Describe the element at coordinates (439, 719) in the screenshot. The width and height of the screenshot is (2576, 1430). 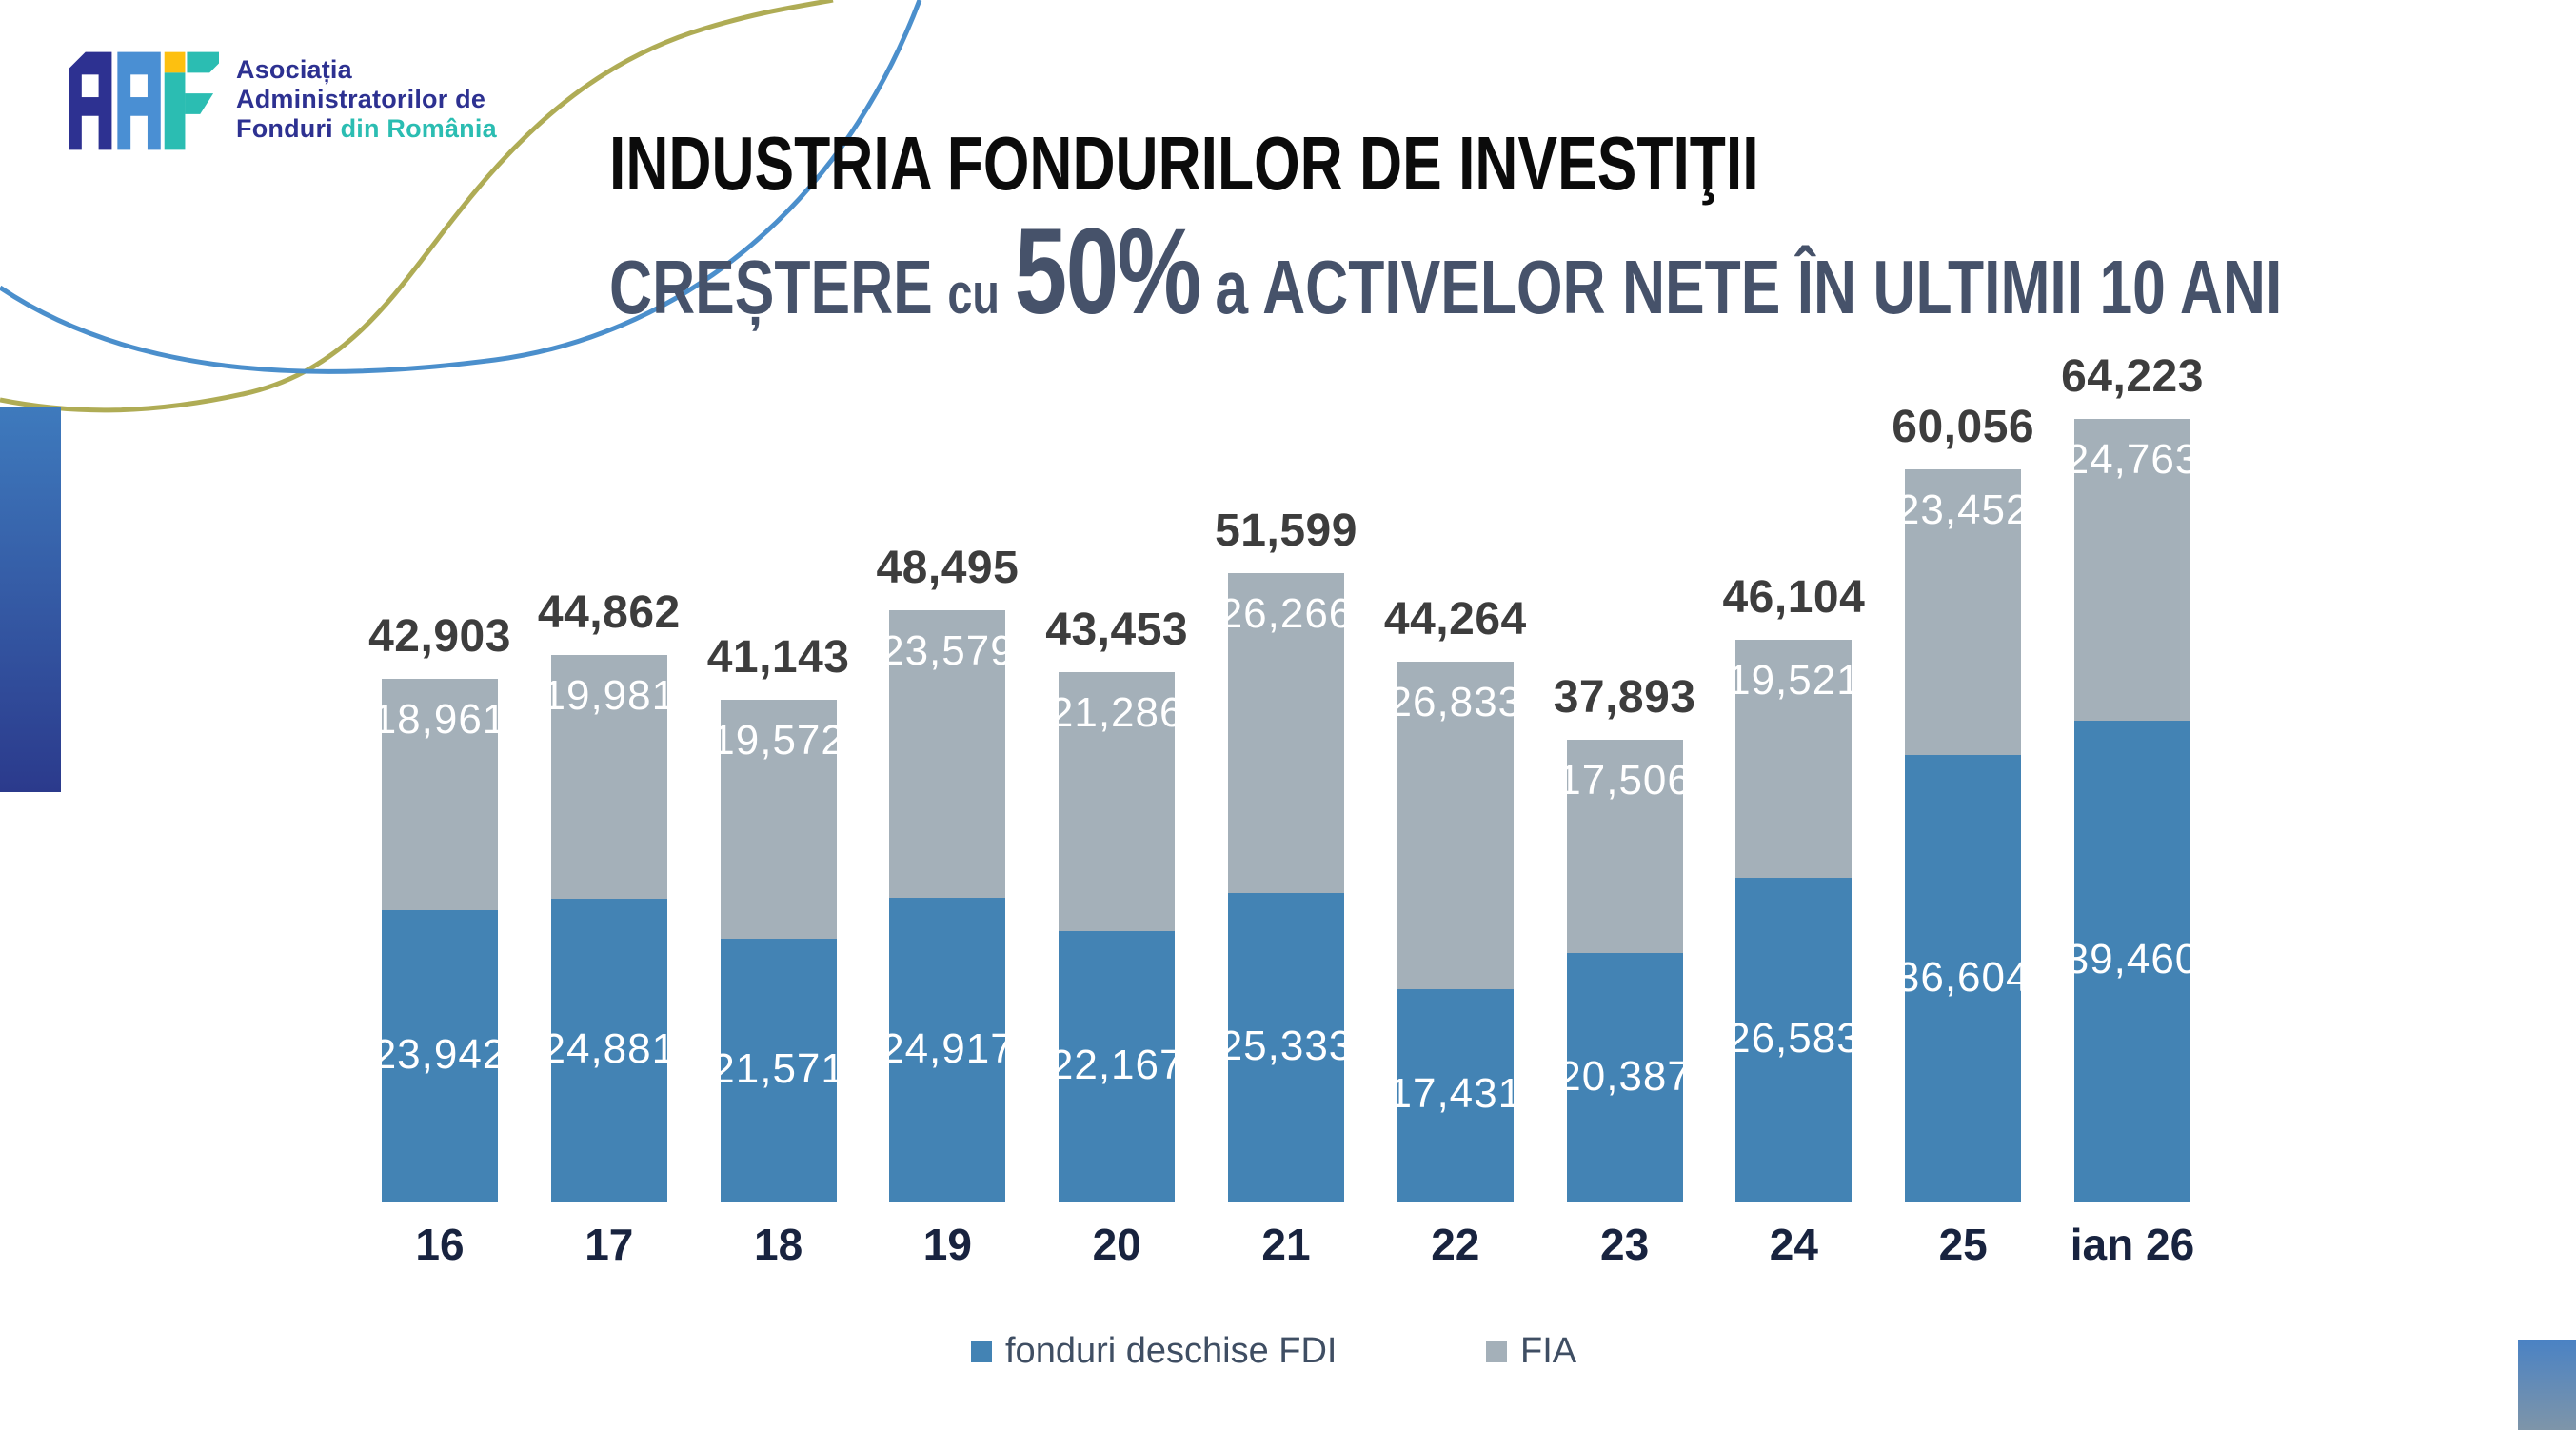
I see `fia-value-label: 18,961` at that location.